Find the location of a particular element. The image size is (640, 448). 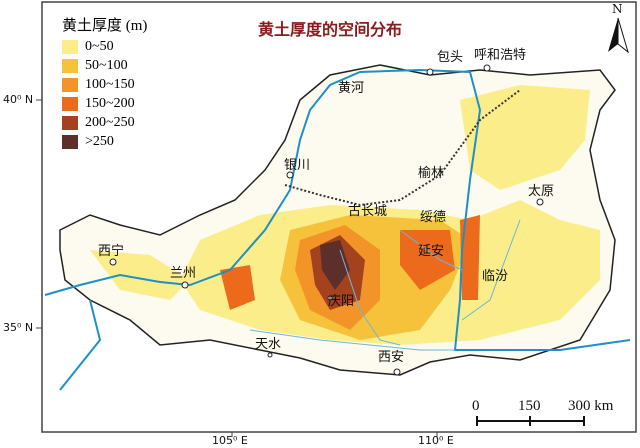

map-title: 黄土厚度的空间分布 is located at coordinates (330, 29).